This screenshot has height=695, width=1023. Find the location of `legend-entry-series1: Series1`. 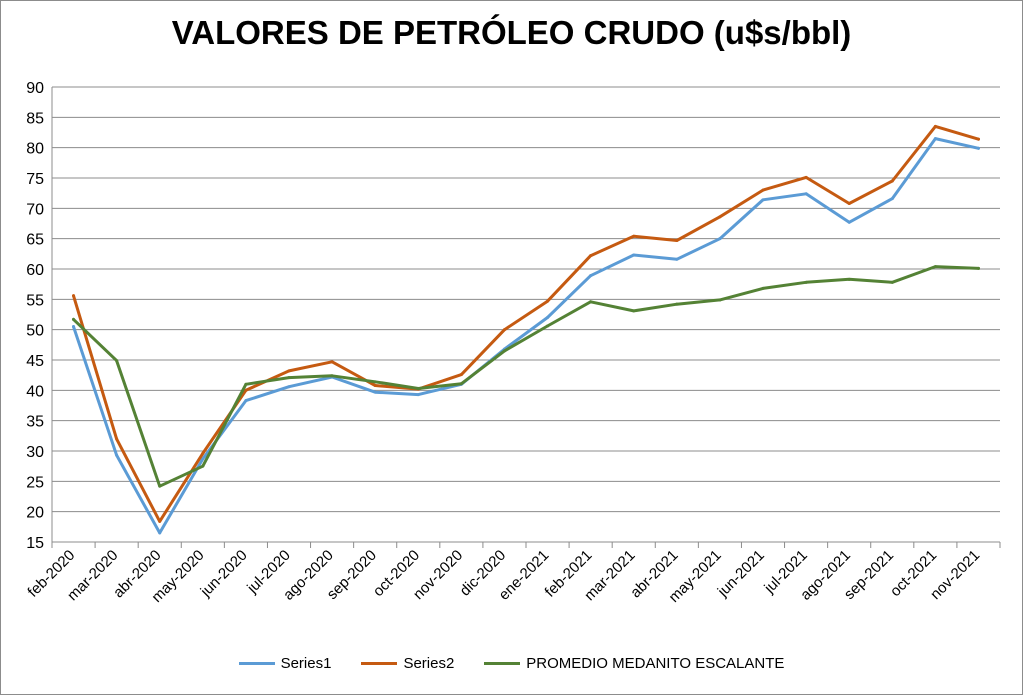

legend-entry-series1: Series1 is located at coordinates (285, 663).